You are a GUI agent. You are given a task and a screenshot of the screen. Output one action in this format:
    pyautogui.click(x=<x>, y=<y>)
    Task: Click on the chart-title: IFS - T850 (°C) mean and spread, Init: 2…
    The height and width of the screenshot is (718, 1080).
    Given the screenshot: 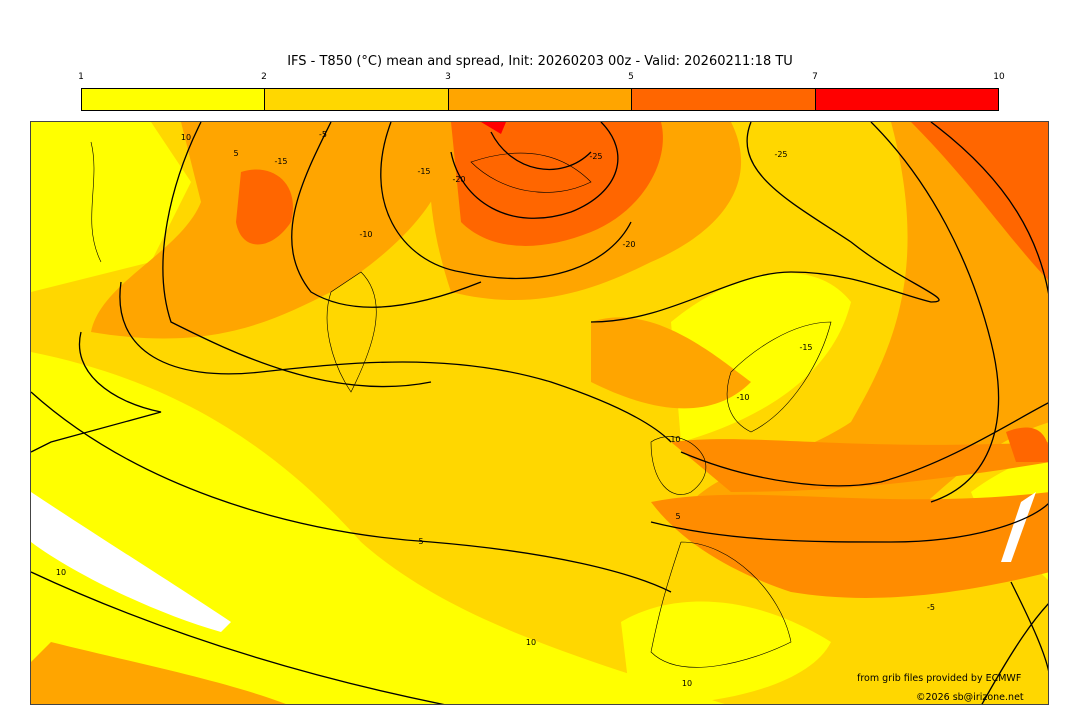 What is the action you would take?
    pyautogui.click(x=540, y=61)
    